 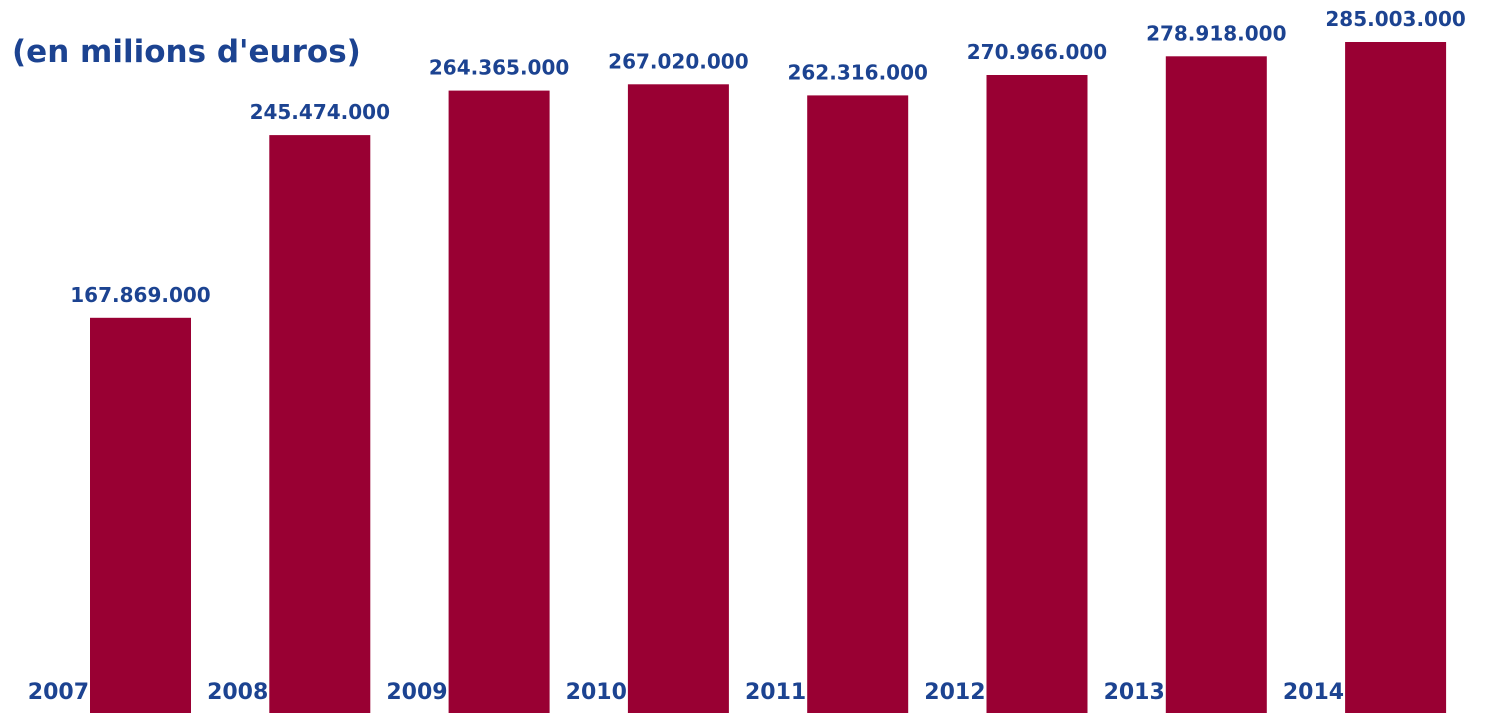 What do you see at coordinates (775, 692) in the screenshot?
I see `category-label-2011: 2011` at bounding box center [775, 692].